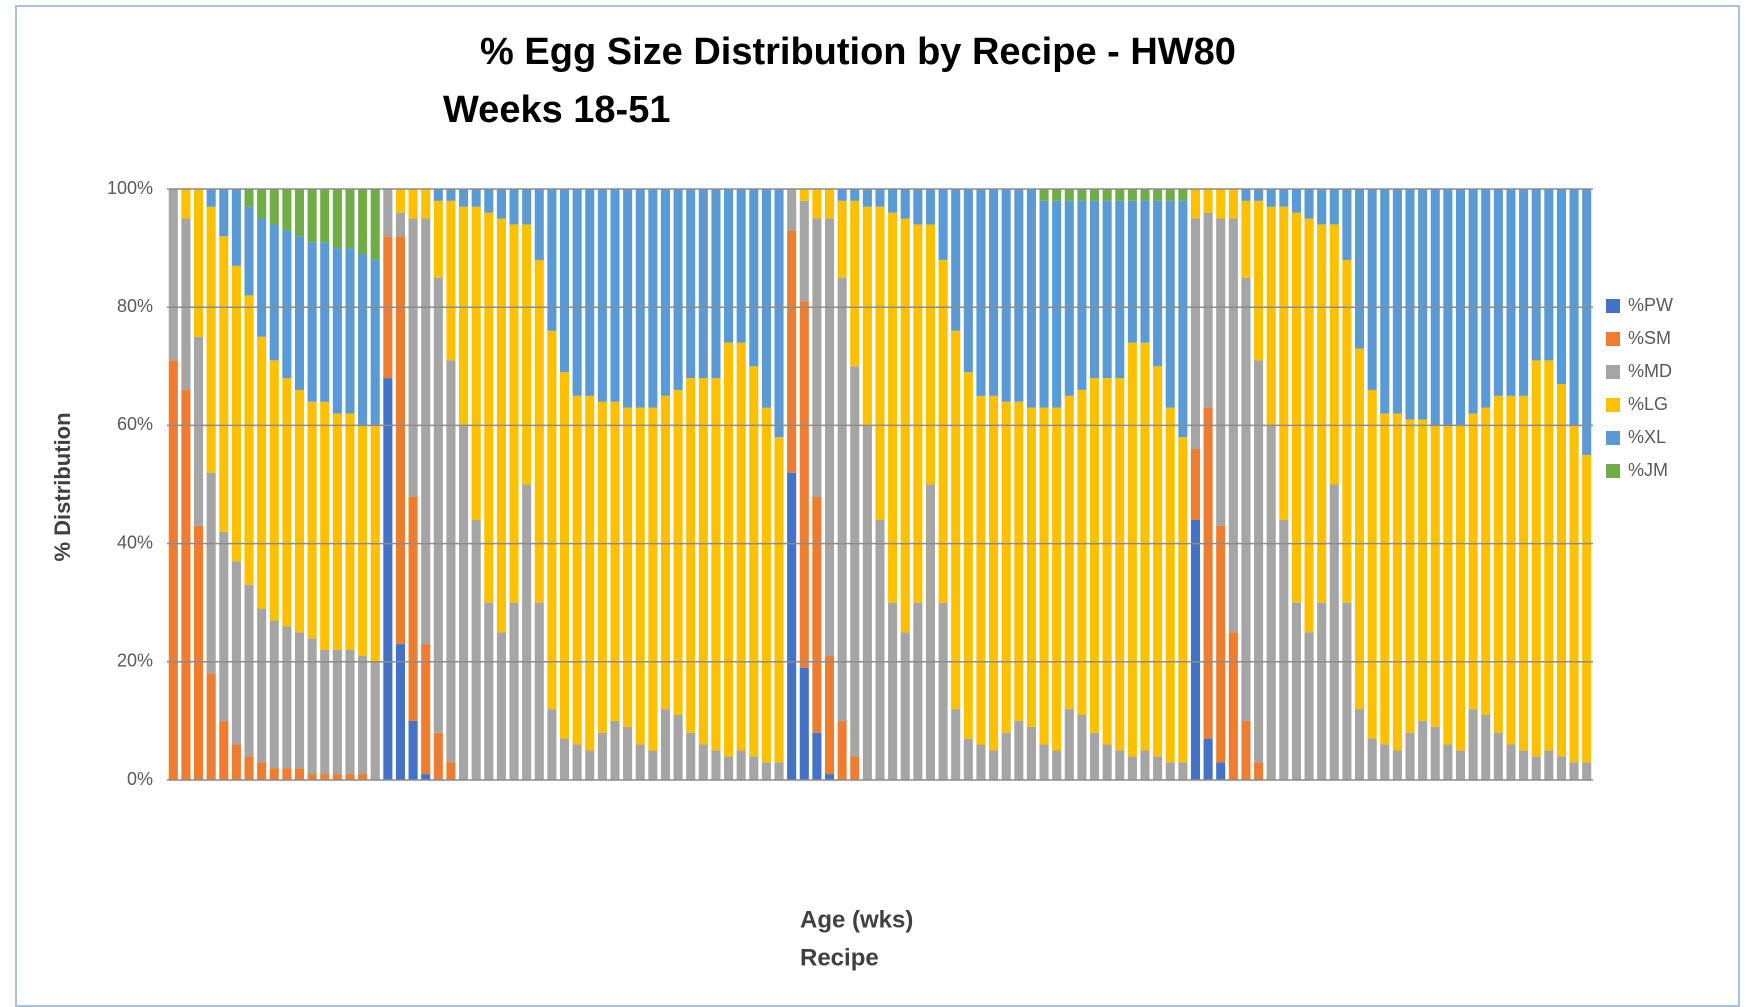 This screenshot has height=1007, width=1747. I want to click on chart-subtitle: Weeks 18-51, so click(556, 110).